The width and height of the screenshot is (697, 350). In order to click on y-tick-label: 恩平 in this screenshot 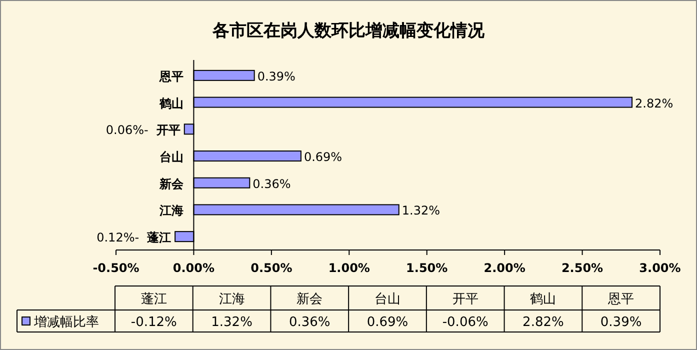, I will do `click(171, 76)`.